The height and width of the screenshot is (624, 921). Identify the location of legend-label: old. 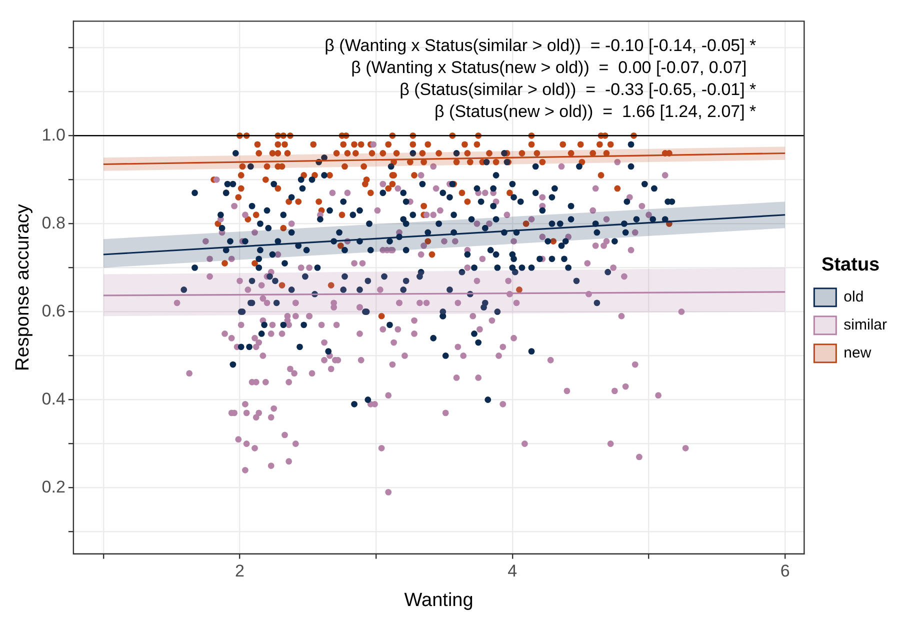
(854, 297).